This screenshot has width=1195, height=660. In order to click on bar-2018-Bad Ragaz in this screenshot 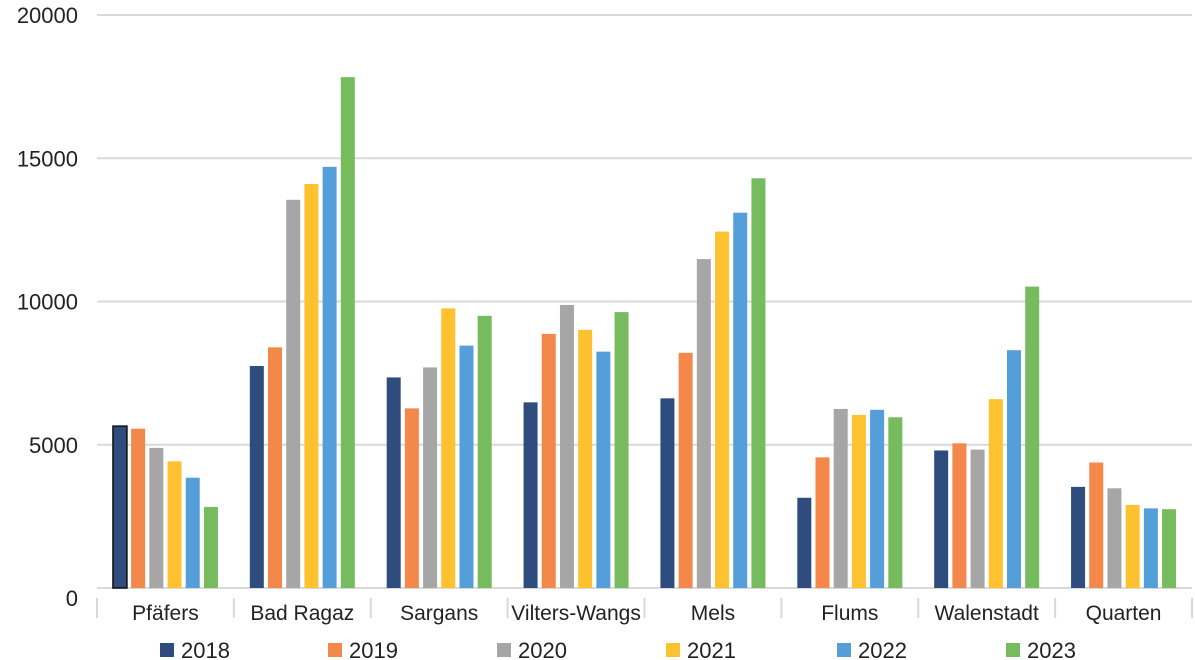, I will do `click(256, 476)`.